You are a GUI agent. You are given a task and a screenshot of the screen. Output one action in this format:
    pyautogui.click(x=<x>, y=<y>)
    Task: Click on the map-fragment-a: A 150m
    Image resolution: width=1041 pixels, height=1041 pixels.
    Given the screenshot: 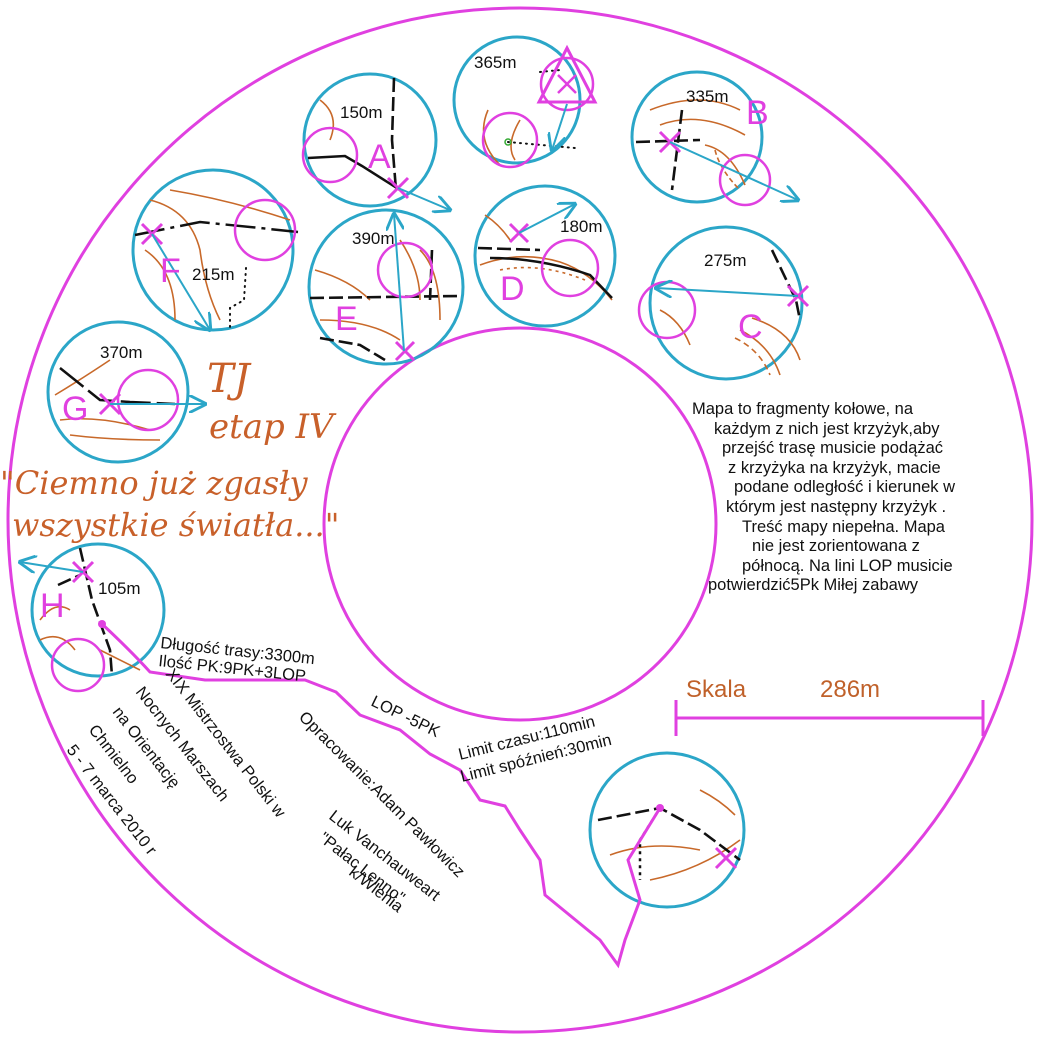 What is the action you would take?
    pyautogui.click(x=375, y=141)
    